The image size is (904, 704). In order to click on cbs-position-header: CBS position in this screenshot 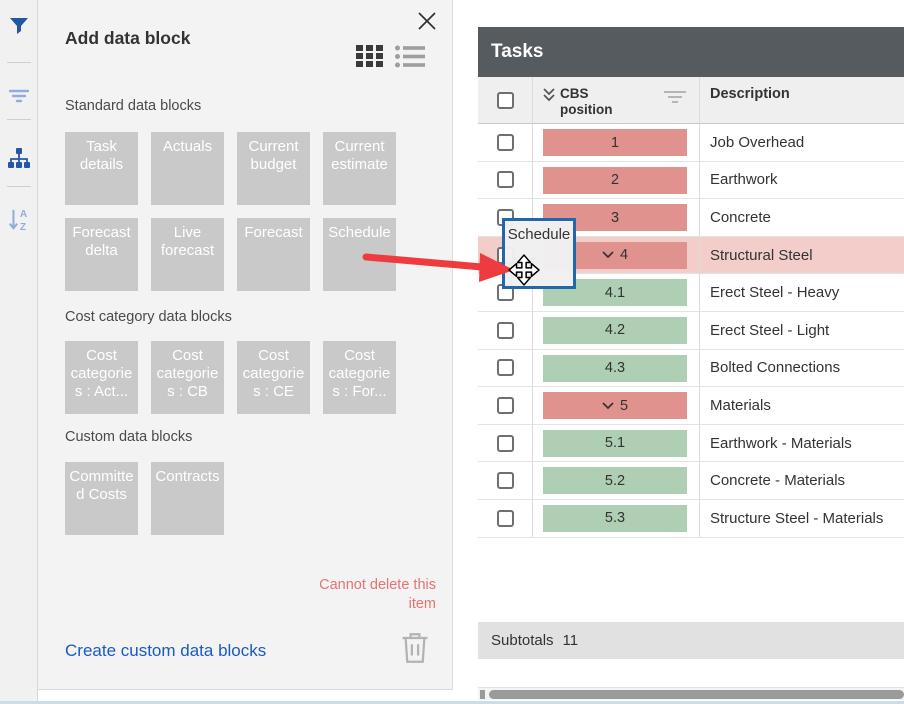, I will do `click(586, 101)`.